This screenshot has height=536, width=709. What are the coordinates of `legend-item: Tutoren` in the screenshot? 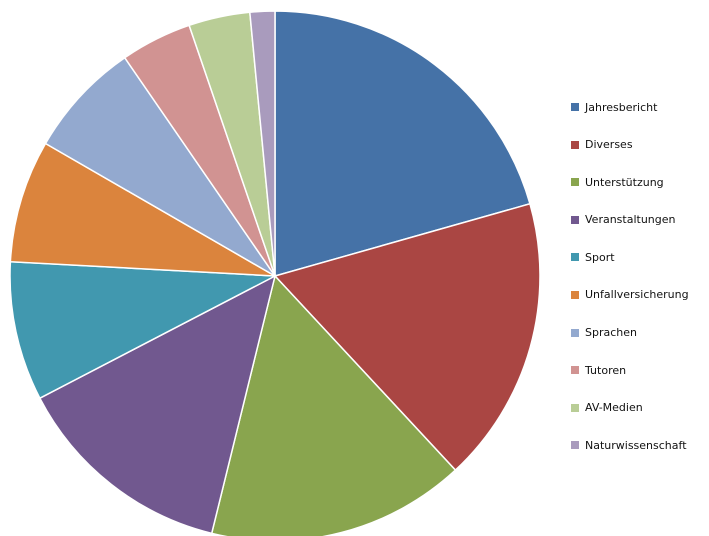 It's located at (630, 370).